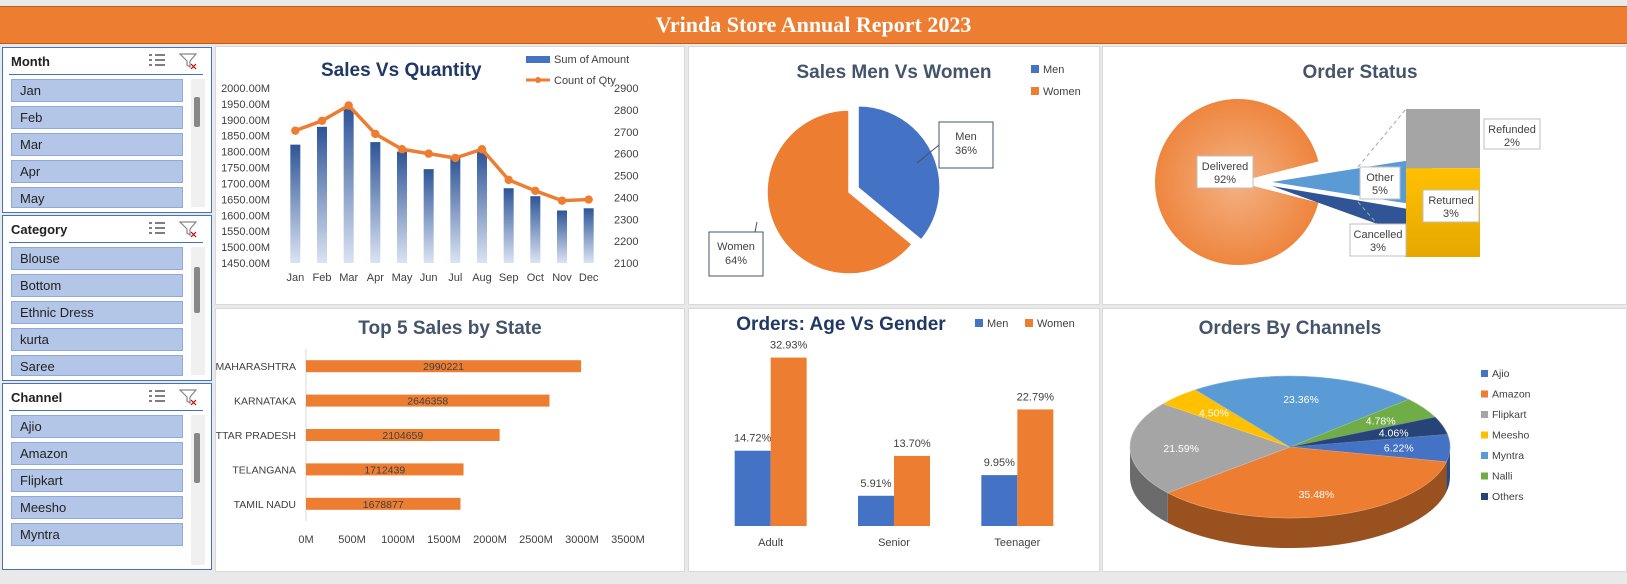  Describe the element at coordinates (97, 480) in the screenshot. I see `slicer-item-flipkart: Flipkart` at that location.